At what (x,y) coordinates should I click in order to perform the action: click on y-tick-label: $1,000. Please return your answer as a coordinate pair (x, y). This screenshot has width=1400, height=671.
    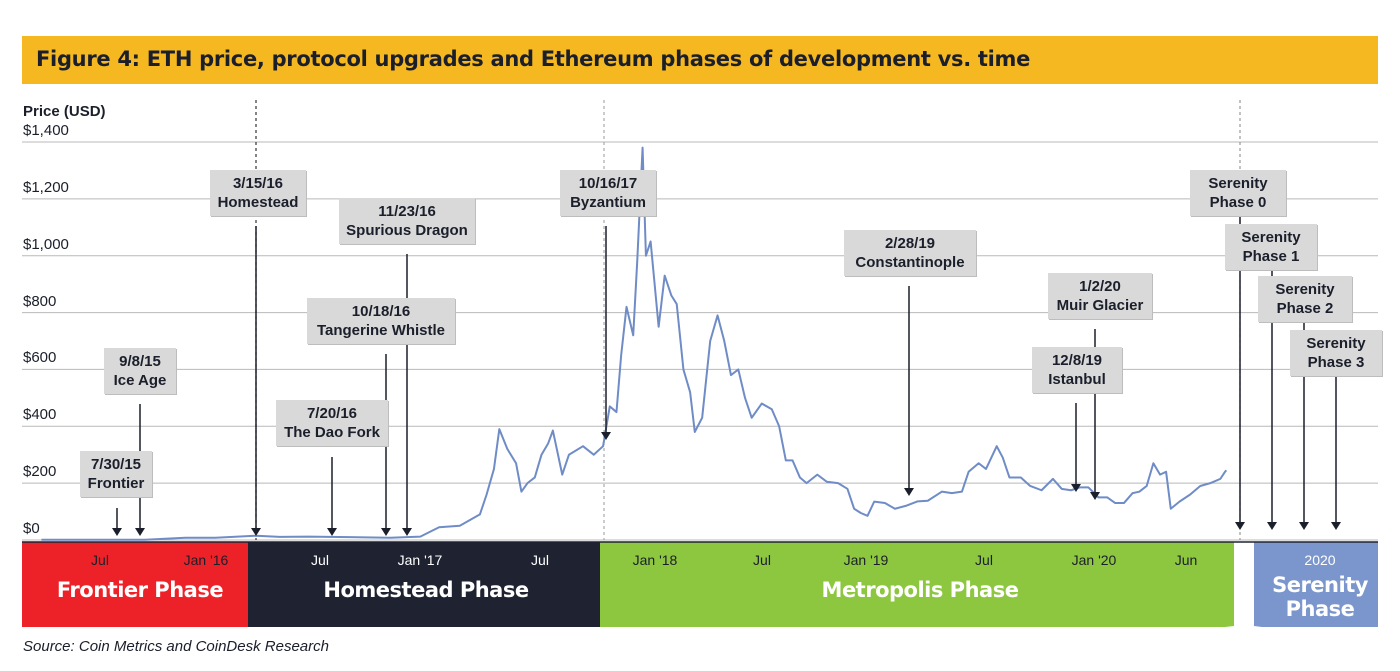
    Looking at the image, I should click on (46, 244).